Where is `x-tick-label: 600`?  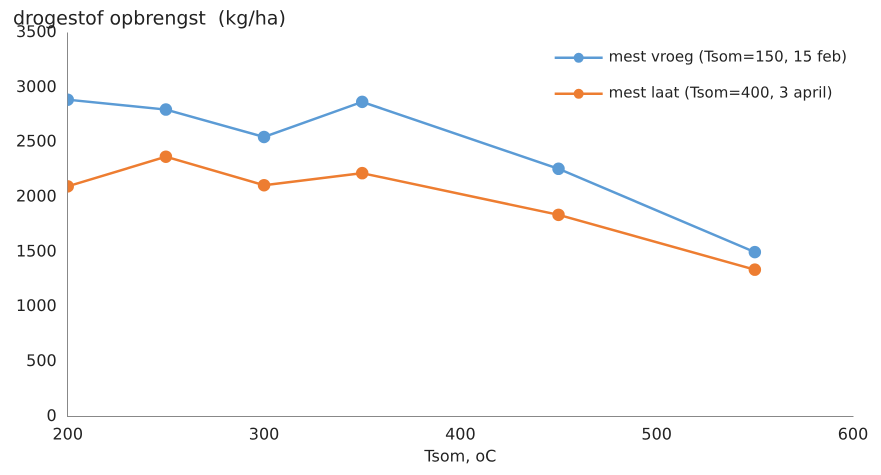
x-tick-label: 600 is located at coordinates (853, 434).